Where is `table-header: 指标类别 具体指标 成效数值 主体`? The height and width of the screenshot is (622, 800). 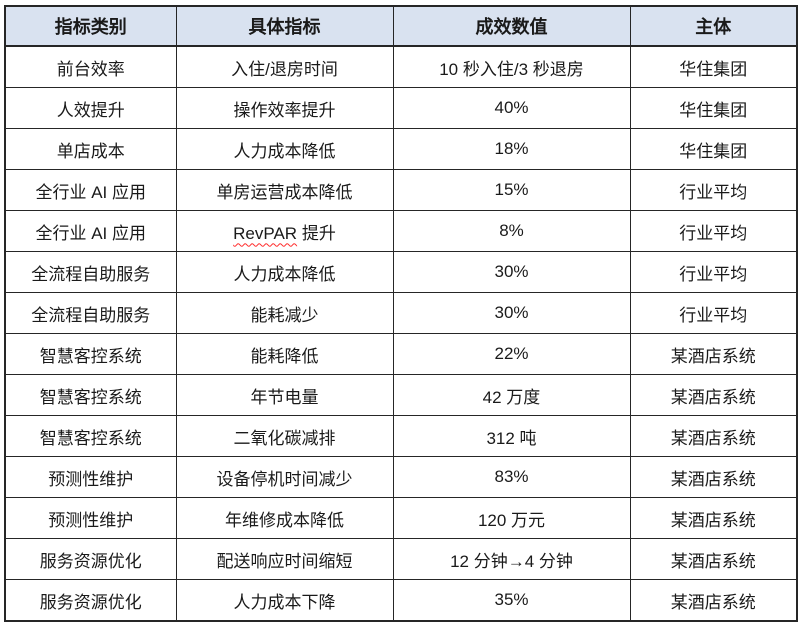 table-header: 指标类别 具体指标 成效数值 主体 is located at coordinates (401, 26).